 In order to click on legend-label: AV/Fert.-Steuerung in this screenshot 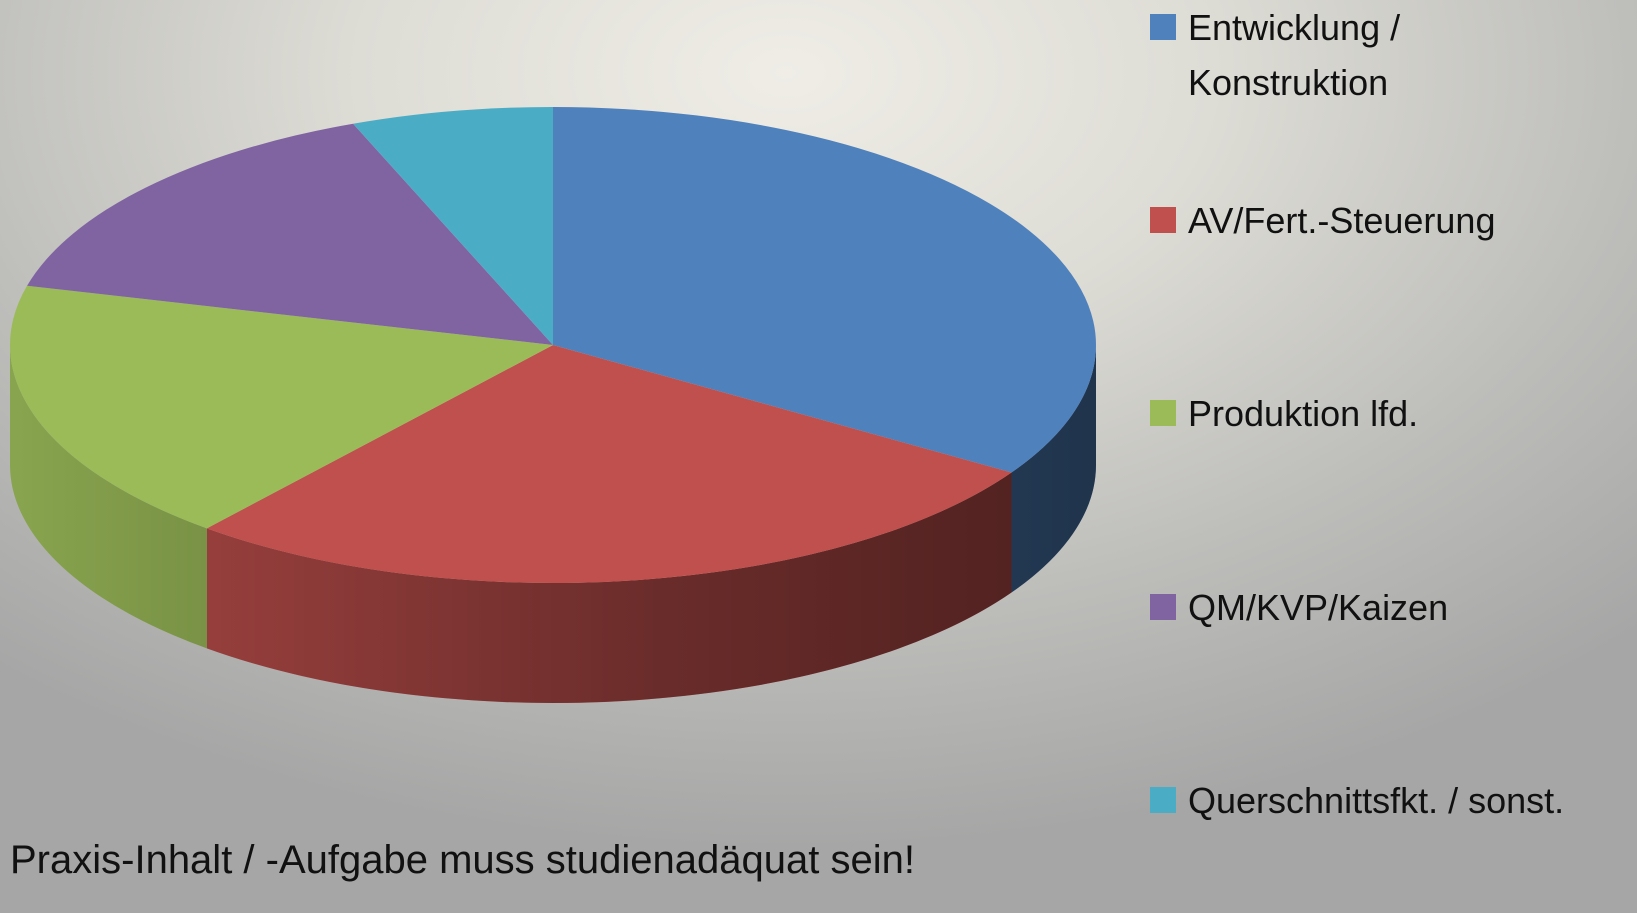, I will do `click(1342, 220)`.